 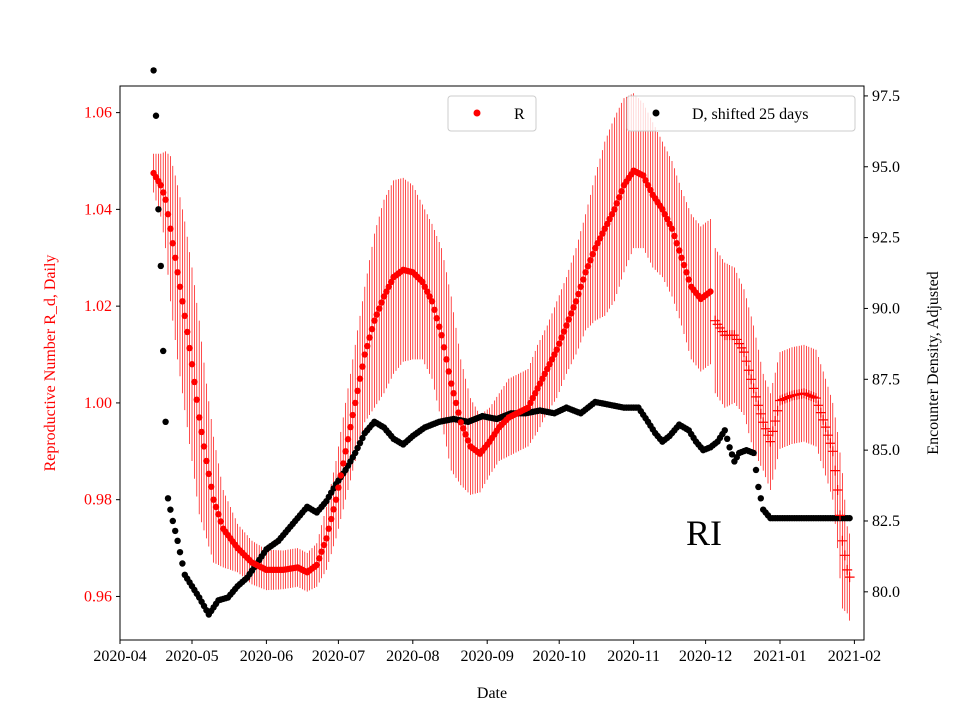 I want to click on y-right-tick-label: 82.5, so click(x=886, y=521).